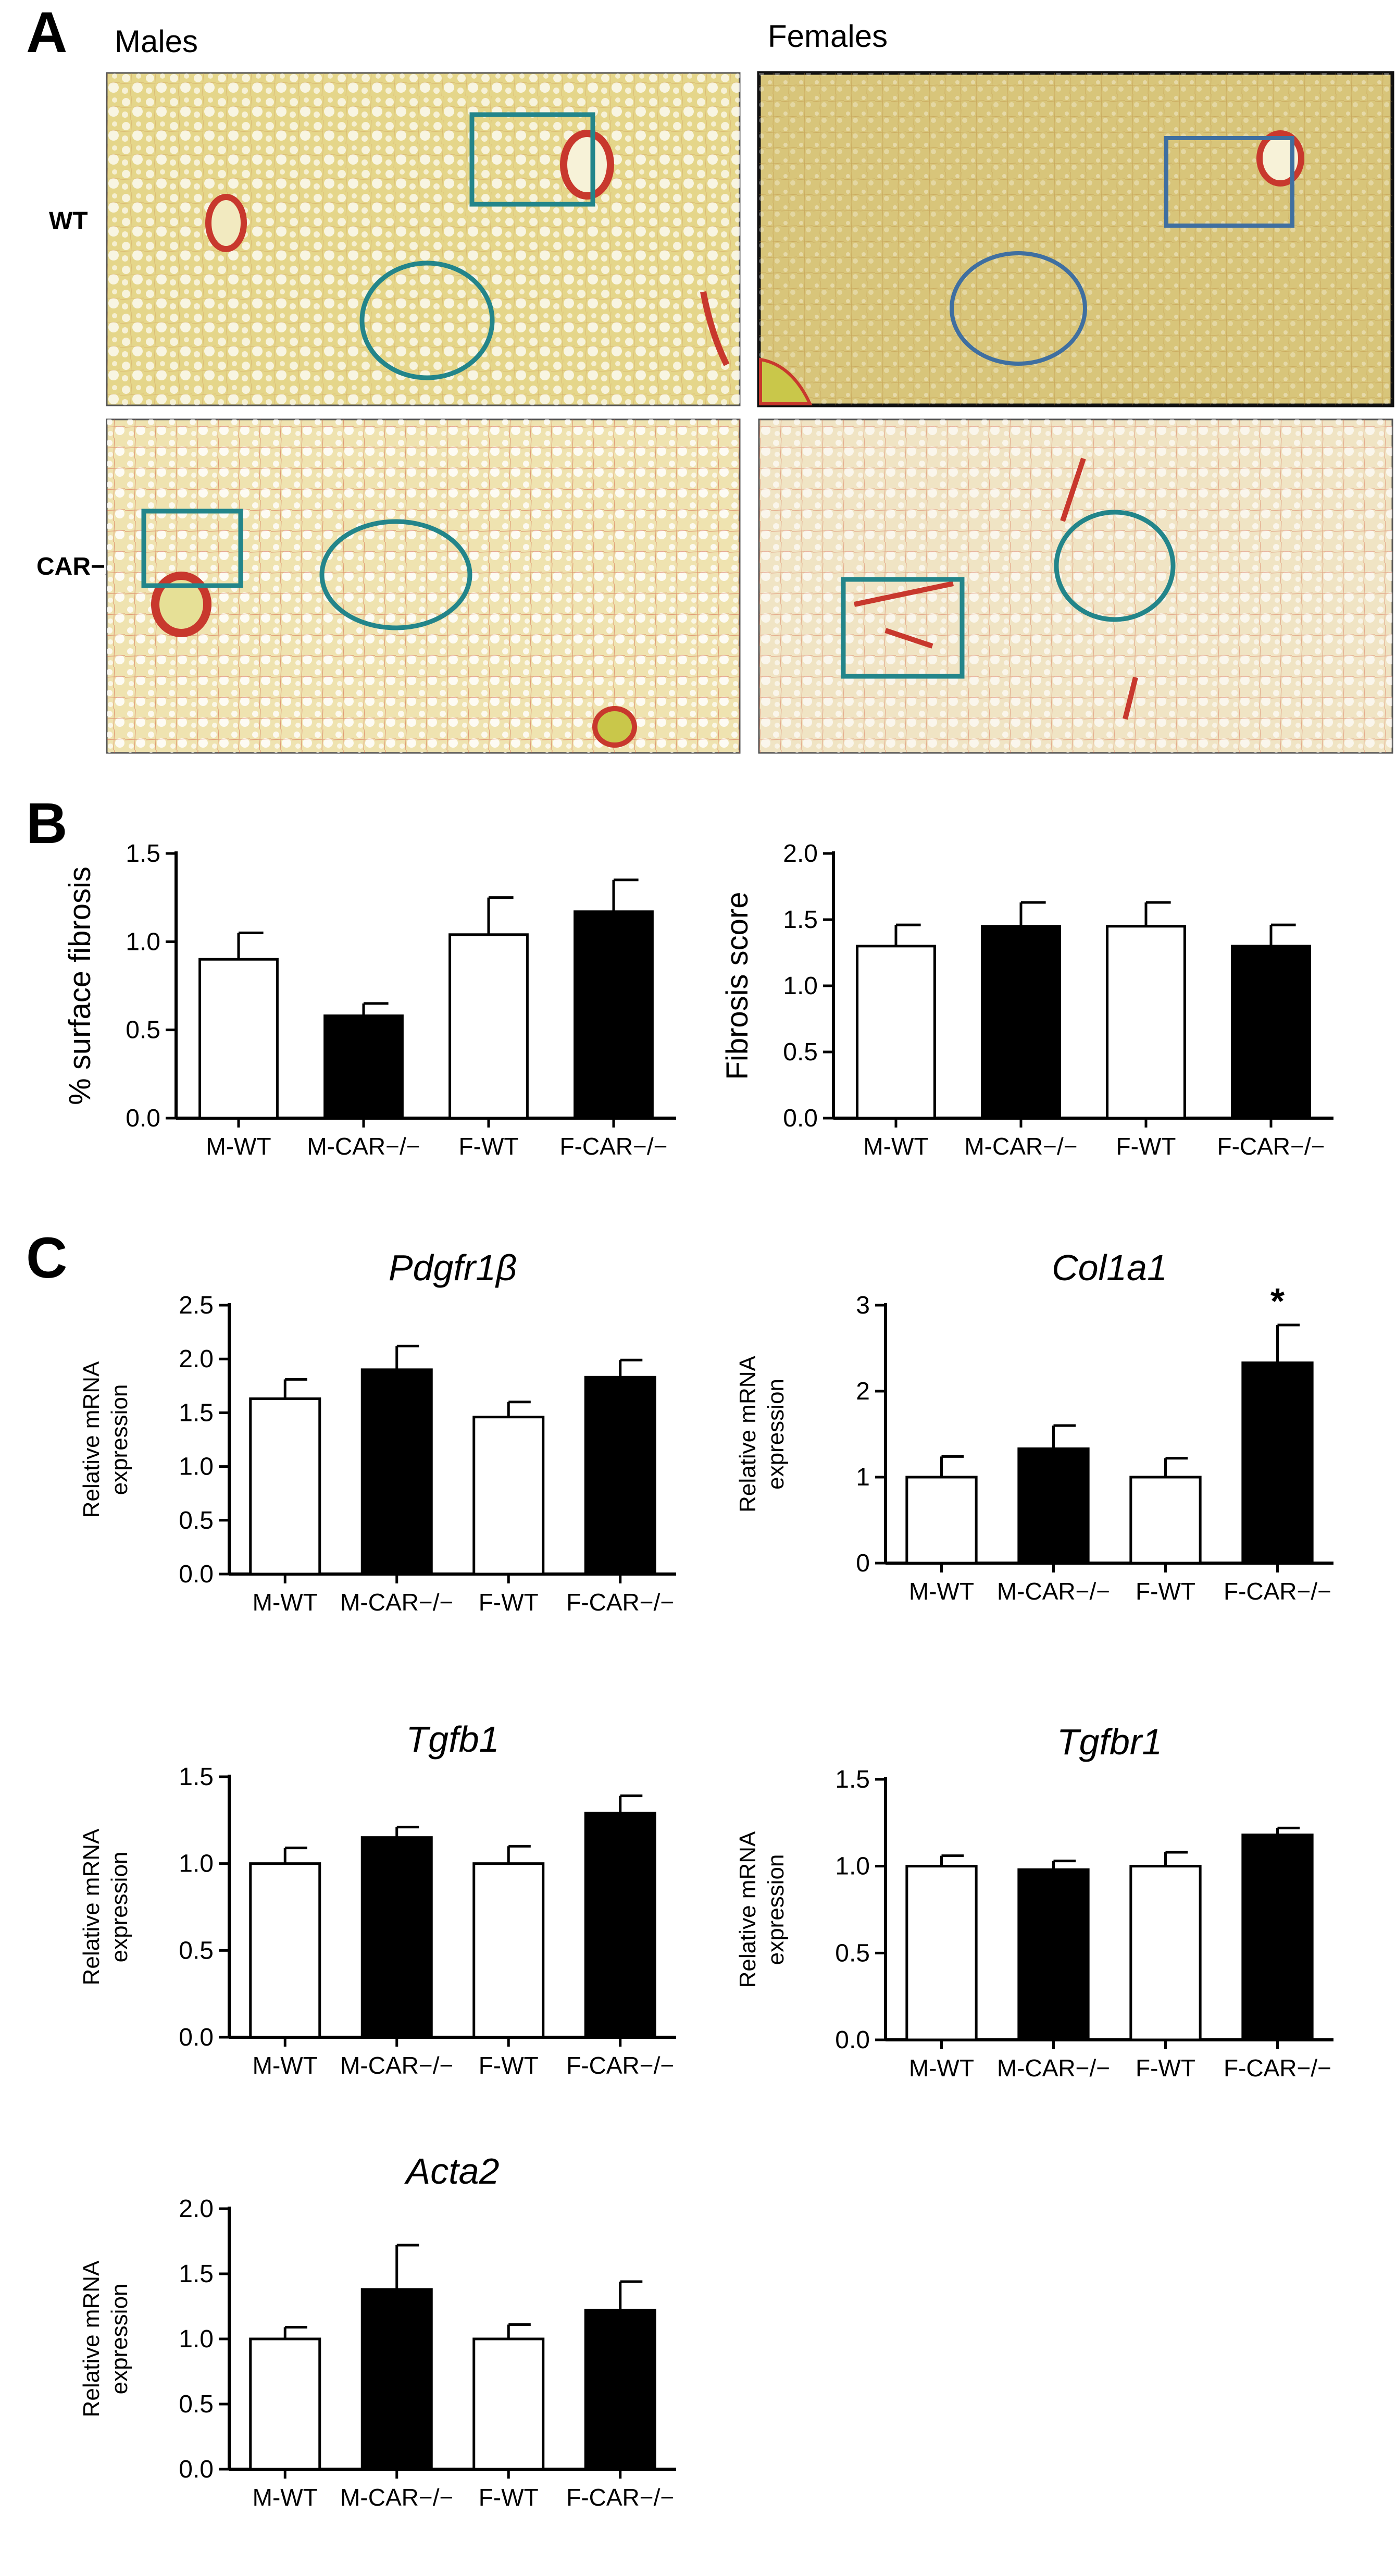 The image size is (1396, 2576). Describe the element at coordinates (46, 823) in the screenshot. I see `panel-letter-b: B` at that location.